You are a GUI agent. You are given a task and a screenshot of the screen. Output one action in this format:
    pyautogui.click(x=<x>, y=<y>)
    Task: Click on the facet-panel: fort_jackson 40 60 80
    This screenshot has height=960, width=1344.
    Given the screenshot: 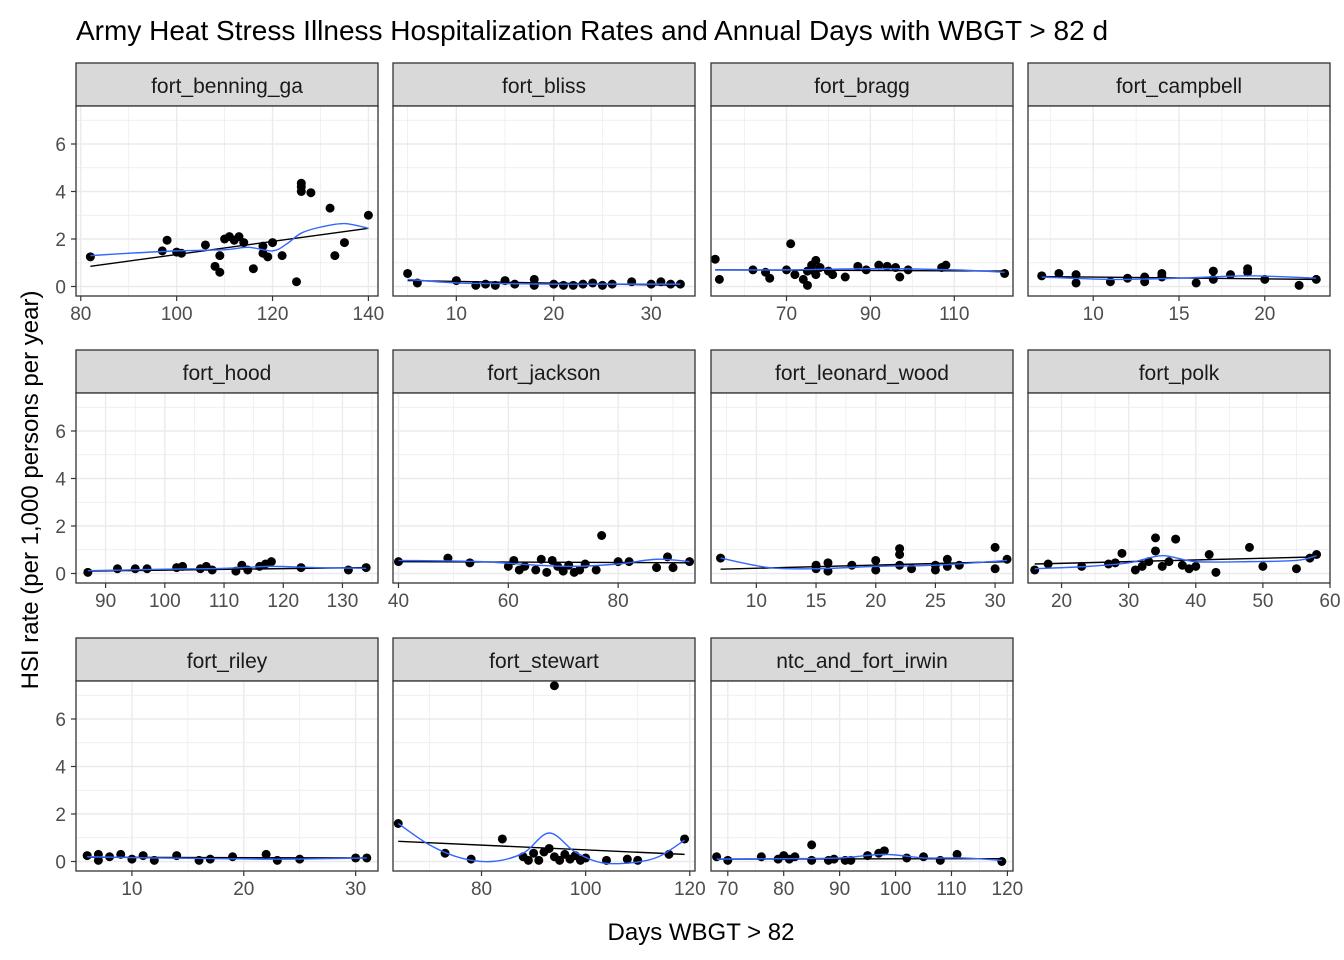 What is the action you would take?
    pyautogui.click(x=542, y=480)
    